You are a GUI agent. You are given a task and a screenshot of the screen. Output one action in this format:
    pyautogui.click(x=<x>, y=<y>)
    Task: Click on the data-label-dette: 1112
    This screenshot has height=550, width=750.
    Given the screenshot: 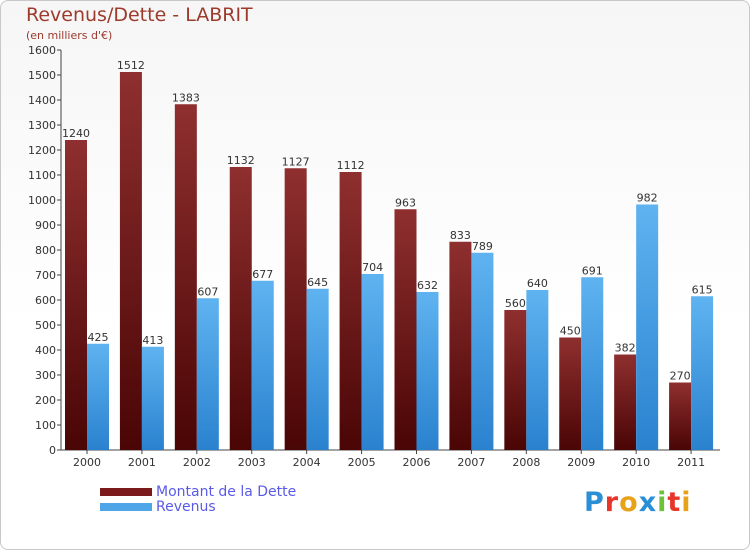 What is the action you would take?
    pyautogui.click(x=351, y=165)
    